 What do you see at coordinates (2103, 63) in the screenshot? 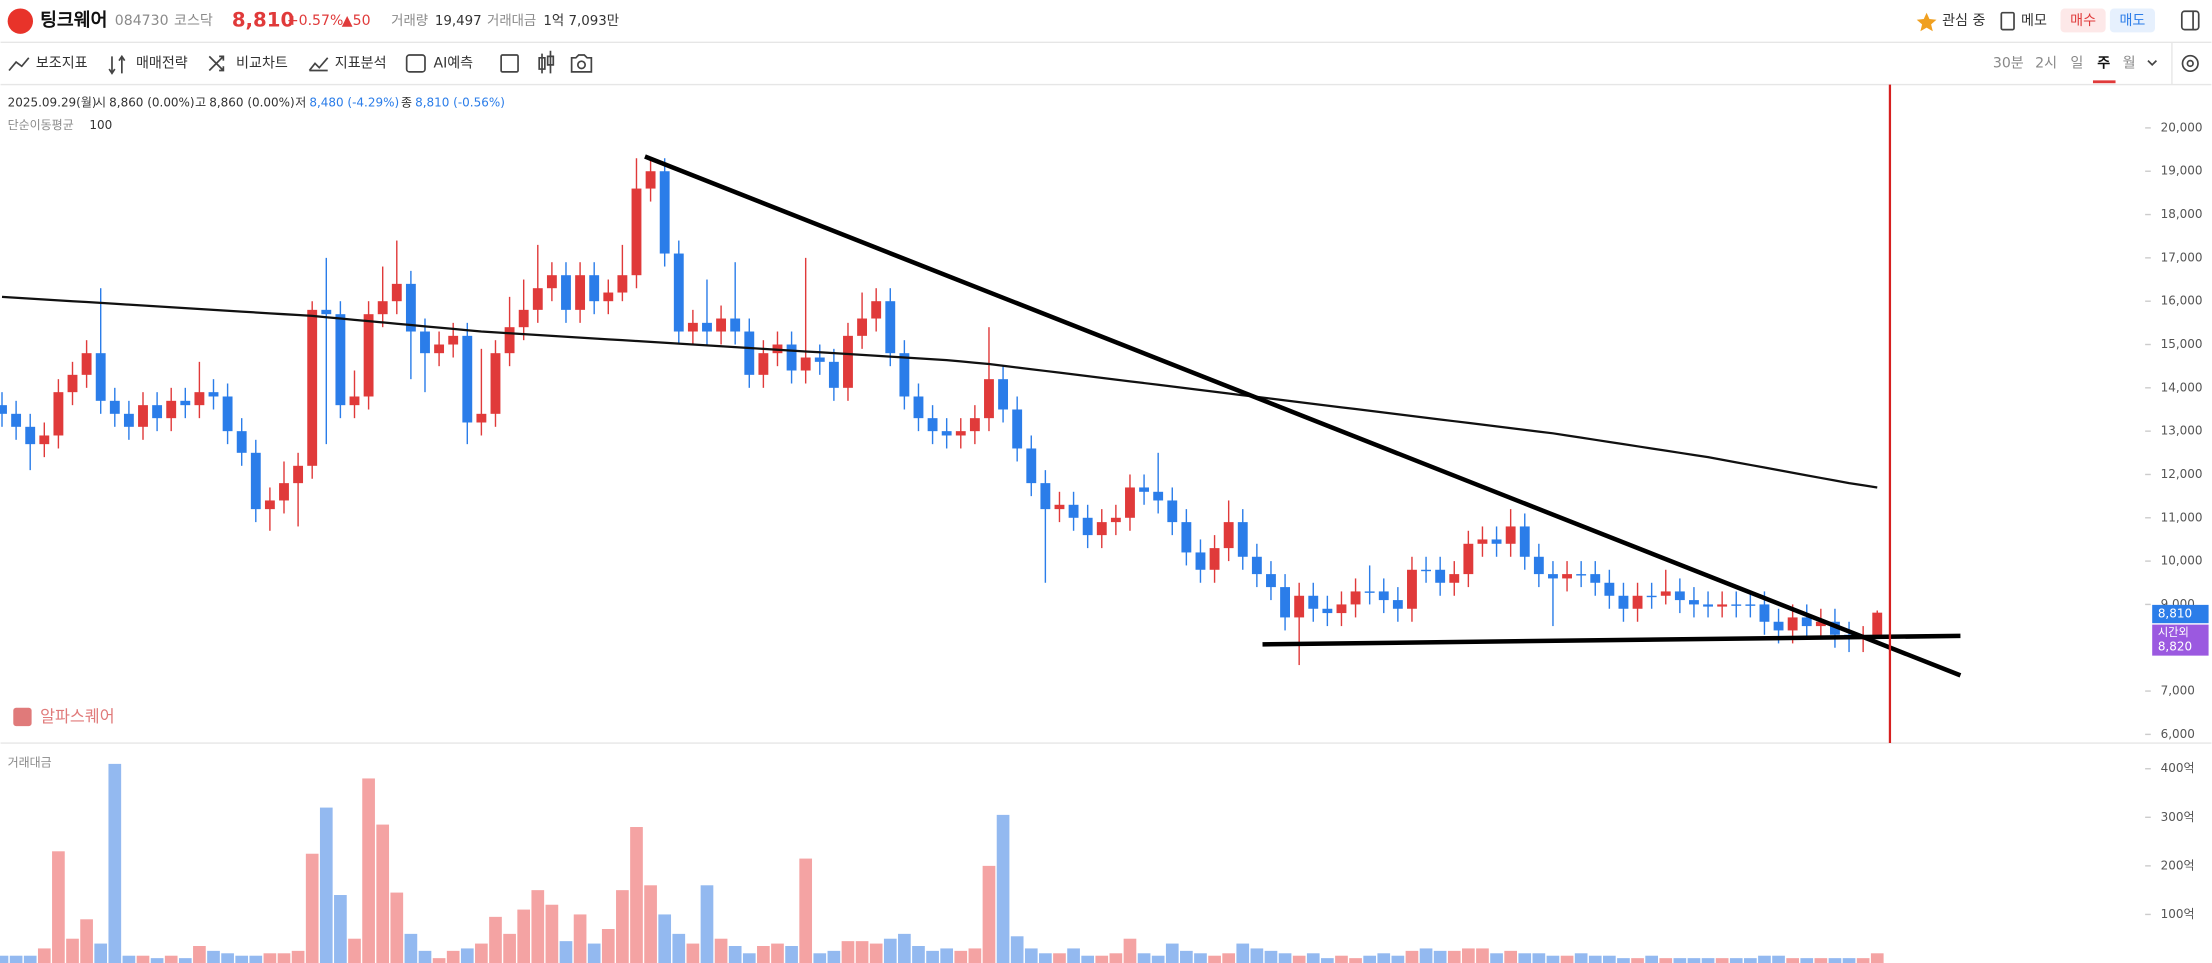
I see `period-button: 주` at bounding box center [2103, 63].